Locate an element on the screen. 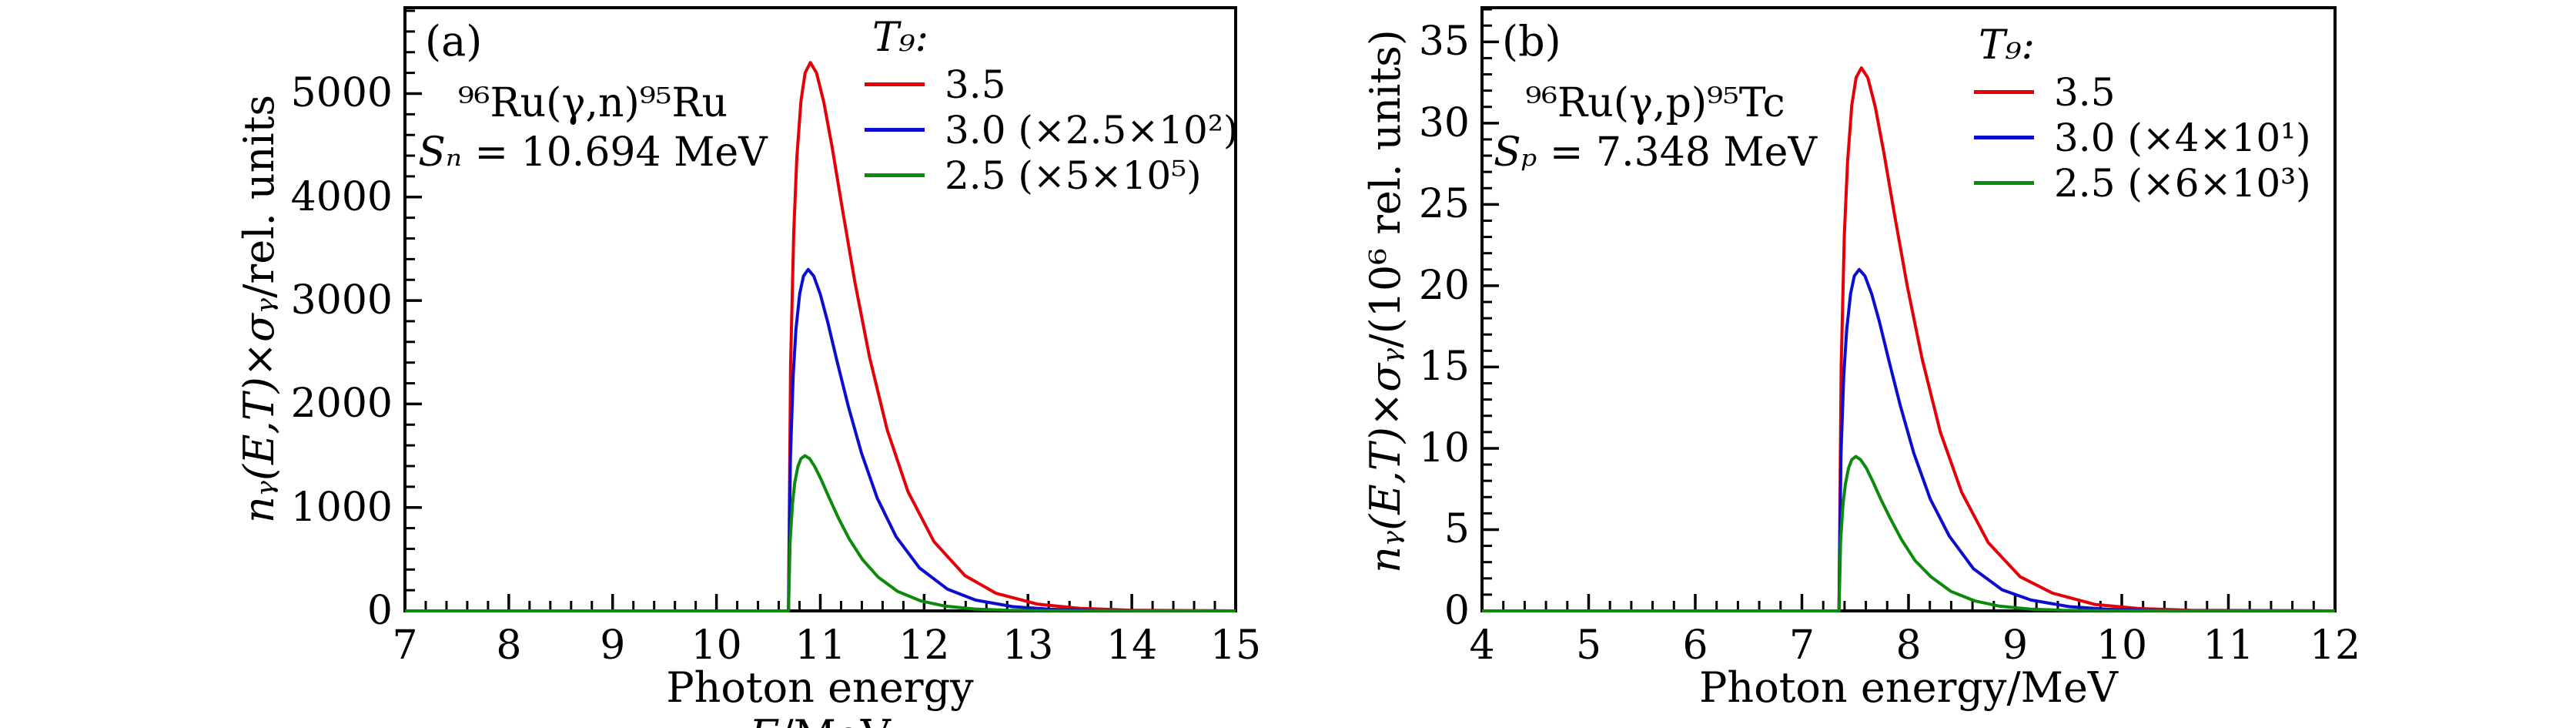 Image resolution: width=2576 pixels, height=728 pixels. panel-a-x-axis-label: Photon energy E/MeV is located at coordinates (820, 695).